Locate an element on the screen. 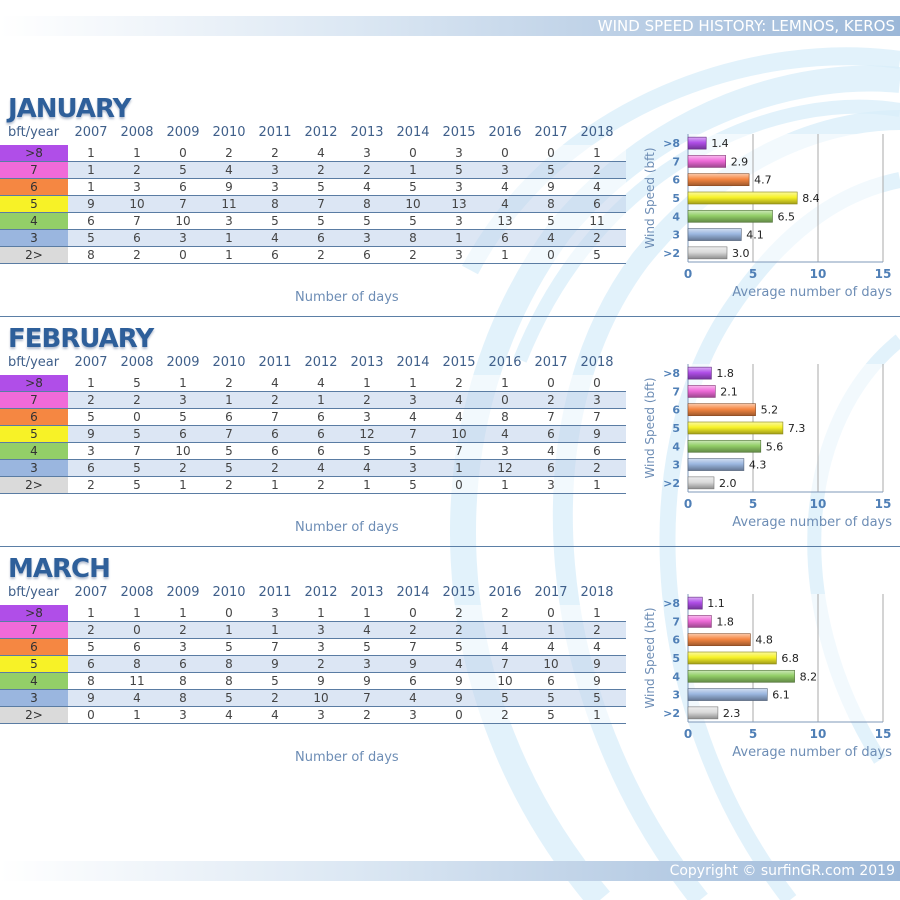 This screenshot has height=900, width=900. table-row: 3 9 4 8 5 2 10 7 4 9 5 5 5 is located at coordinates (313, 698).